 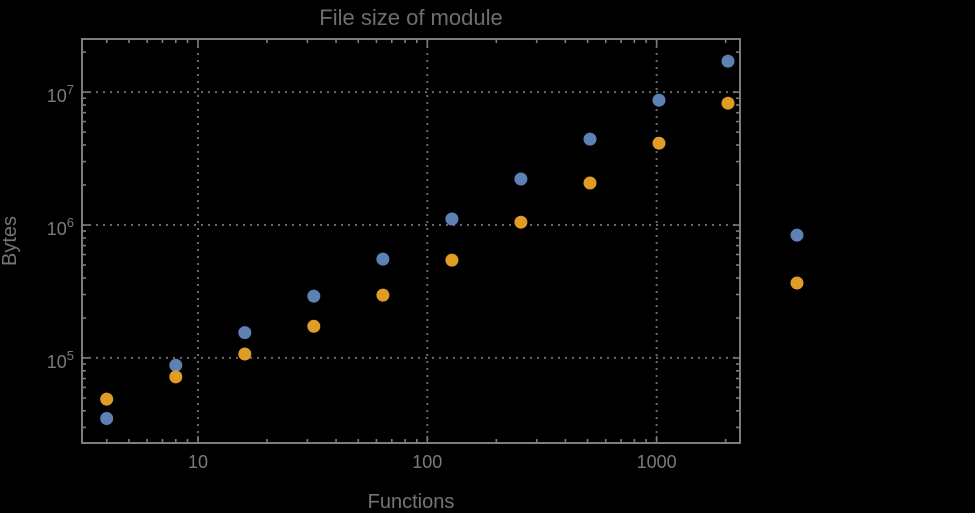 What do you see at coordinates (427, 462) in the screenshot?
I see `x-tick-label: 100` at bounding box center [427, 462].